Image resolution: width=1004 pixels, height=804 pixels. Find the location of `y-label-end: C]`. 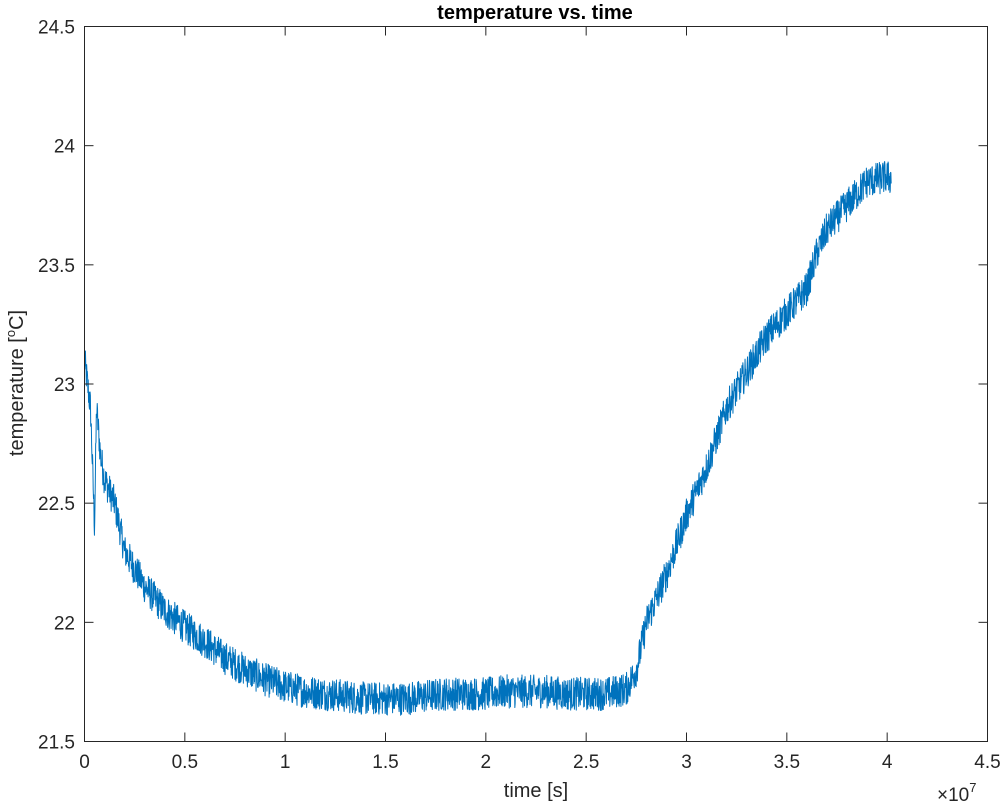

y-label-end: C] is located at coordinates (17, 320).